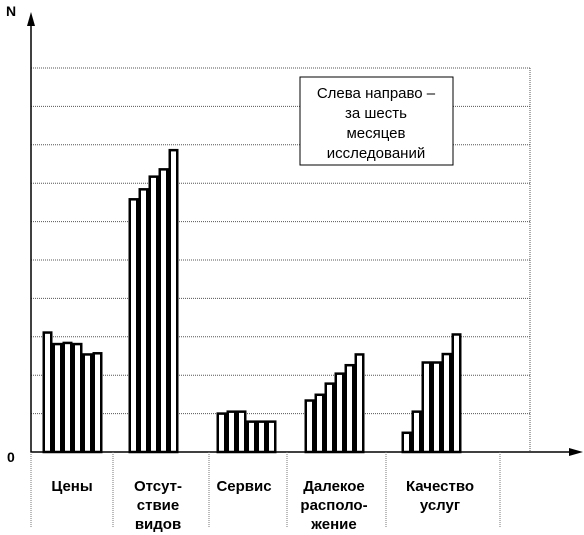 The height and width of the screenshot is (535, 584). Describe the element at coordinates (158, 486) in the screenshot. I see `category-label: Отсут-` at that location.